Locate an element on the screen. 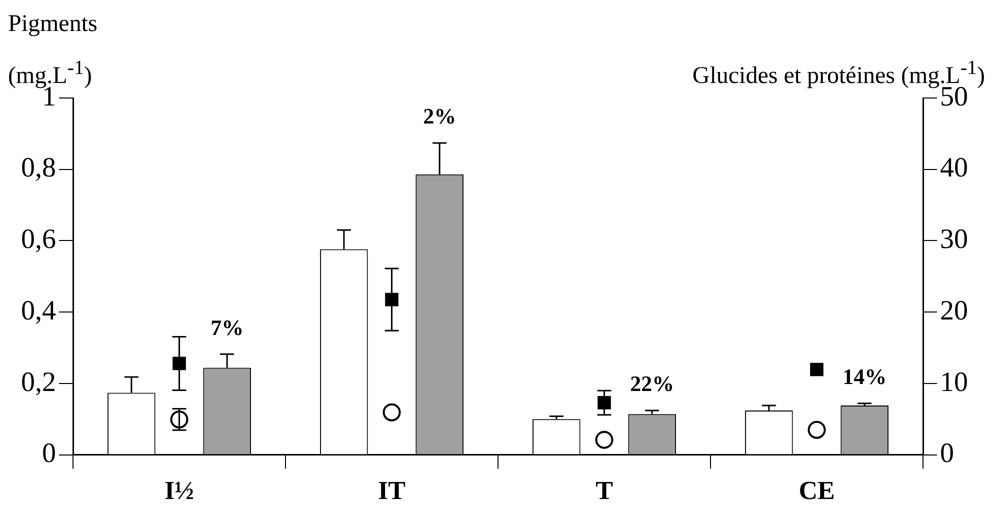 The width and height of the screenshot is (999, 524). annotation: 22% is located at coordinates (652, 383).